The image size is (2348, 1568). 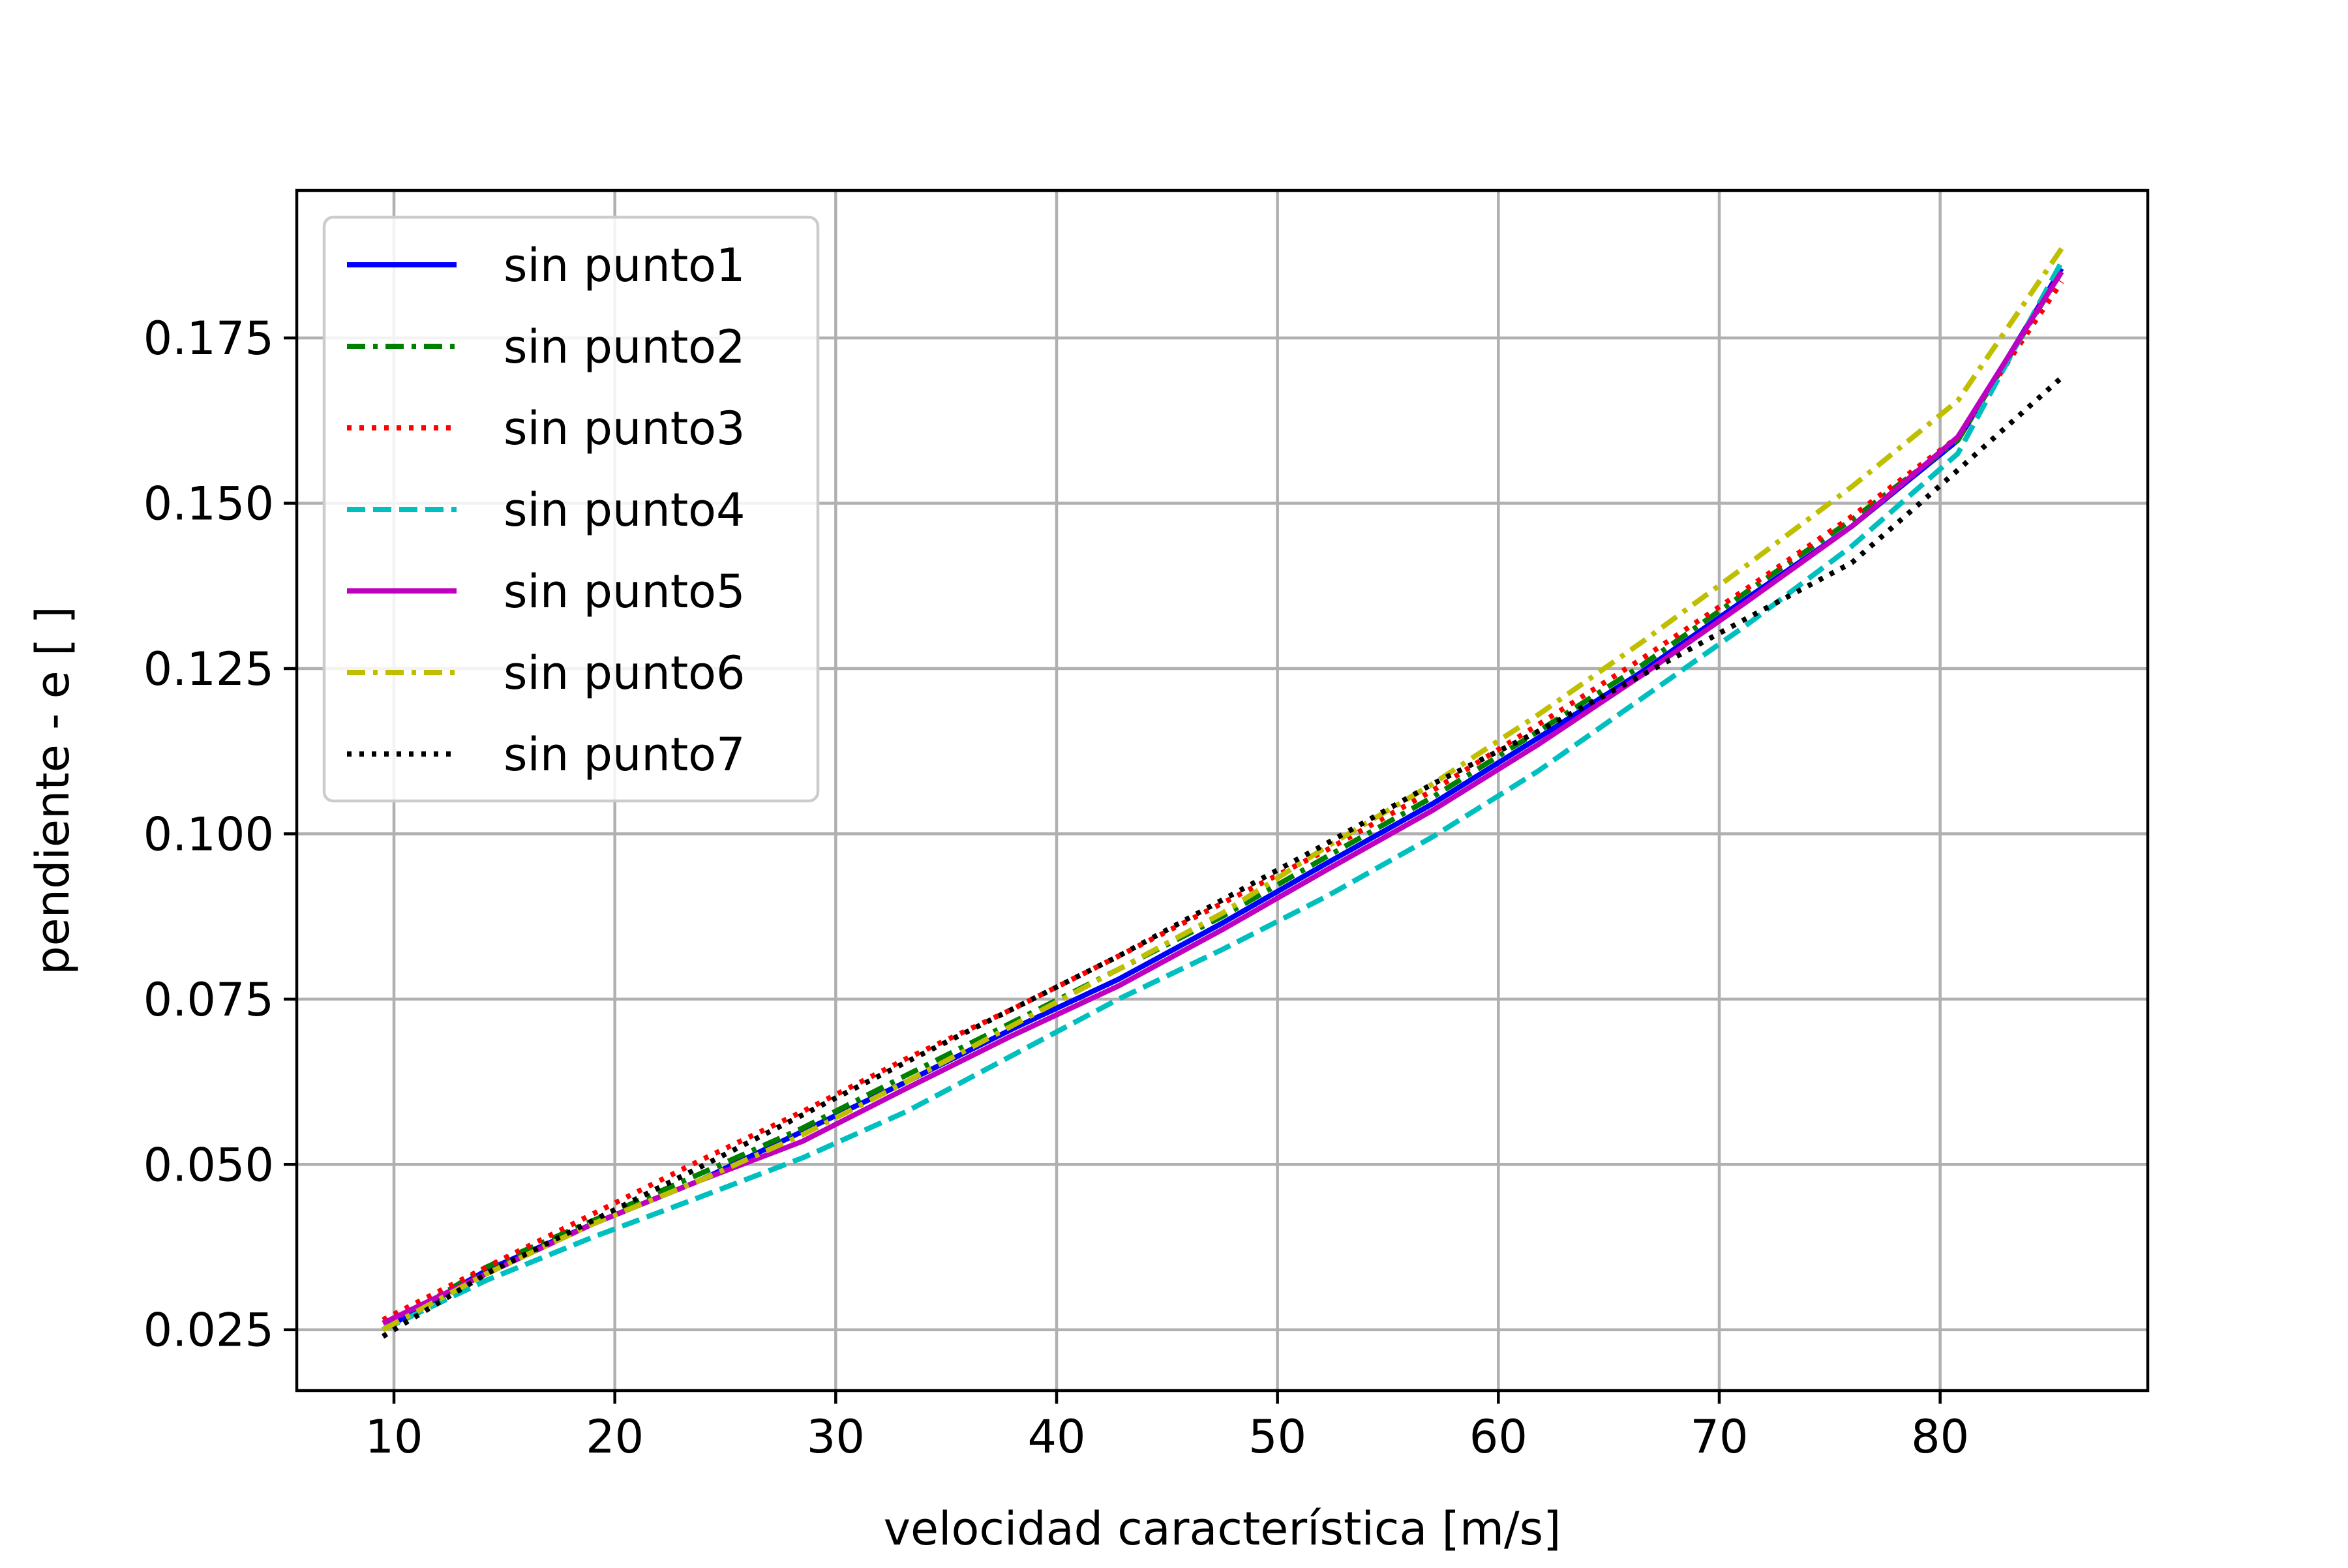 I want to click on legend-label: sin punto4, so click(x=625, y=510).